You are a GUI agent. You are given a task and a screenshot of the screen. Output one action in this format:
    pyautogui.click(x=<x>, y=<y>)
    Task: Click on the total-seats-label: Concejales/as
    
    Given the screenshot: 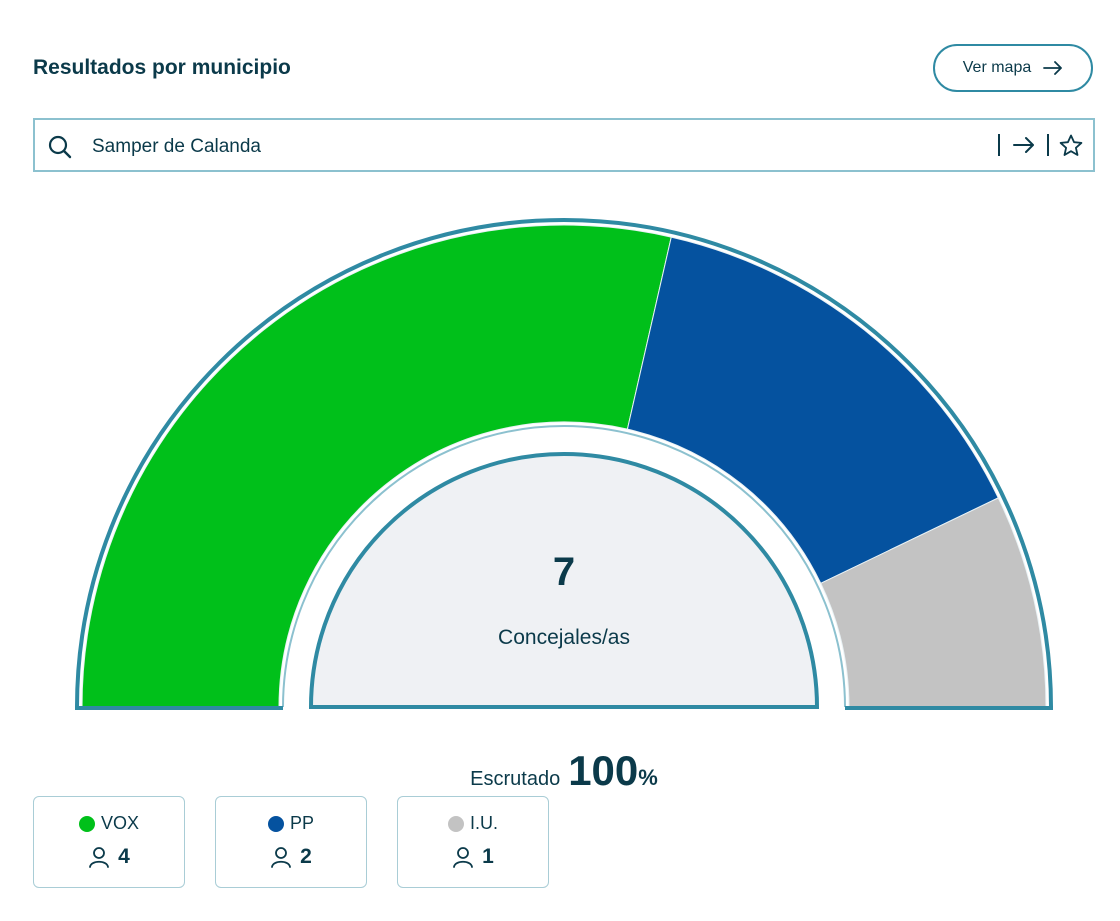 What is the action you would take?
    pyautogui.click(x=564, y=637)
    